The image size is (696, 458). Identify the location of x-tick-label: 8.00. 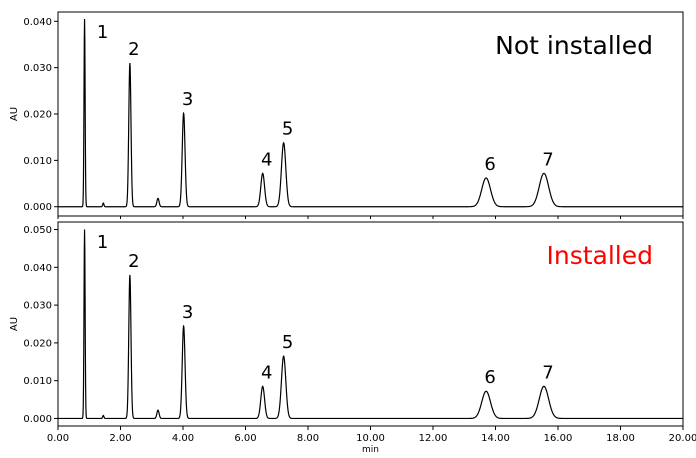
(308, 438).